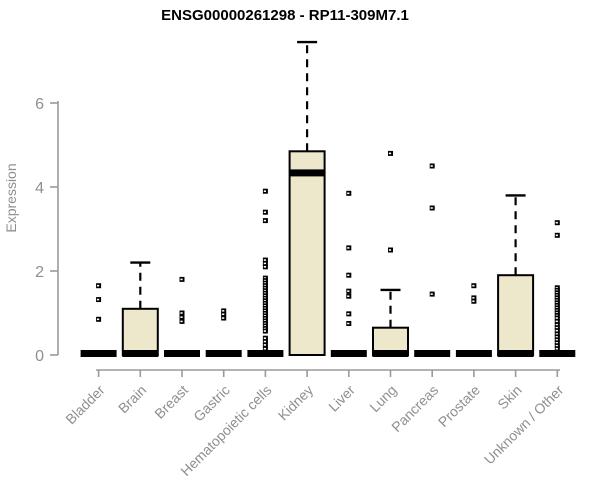  What do you see at coordinates (307, 253) in the screenshot?
I see `box-kidney` at bounding box center [307, 253].